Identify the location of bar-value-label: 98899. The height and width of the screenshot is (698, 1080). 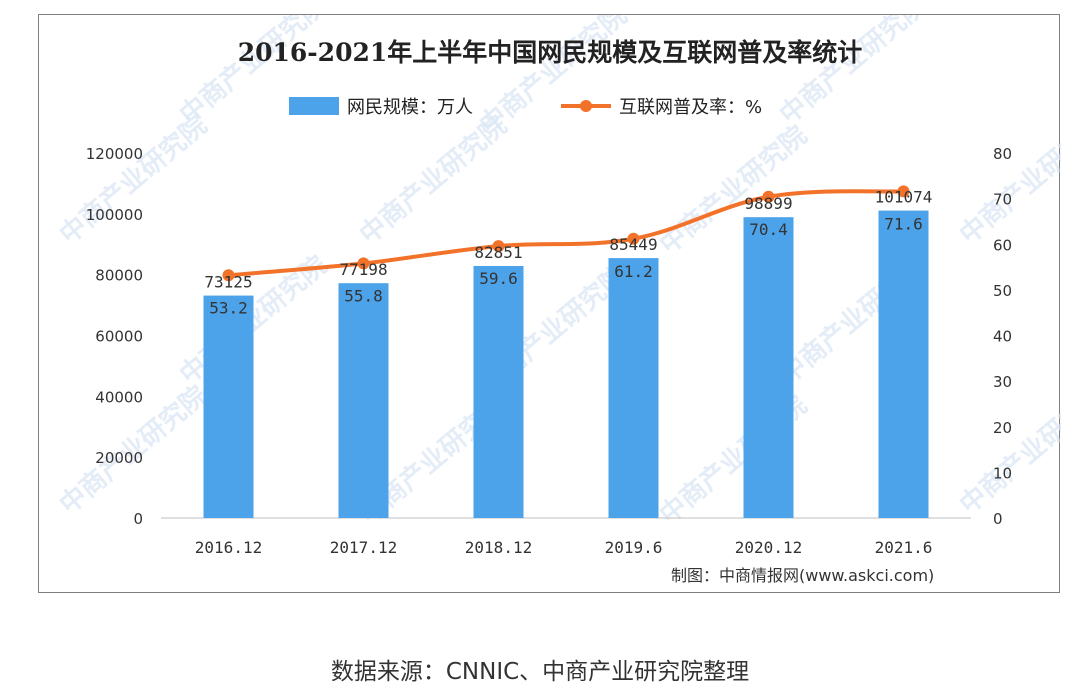
(768, 203).